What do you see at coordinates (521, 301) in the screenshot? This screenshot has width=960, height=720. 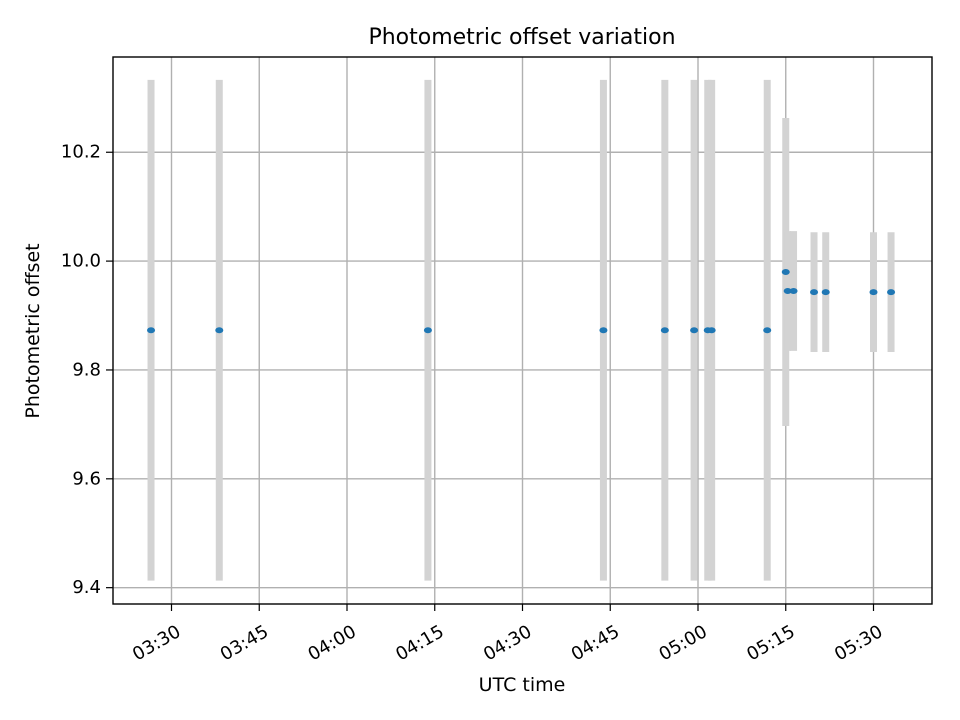 I see `data-points` at bounding box center [521, 301].